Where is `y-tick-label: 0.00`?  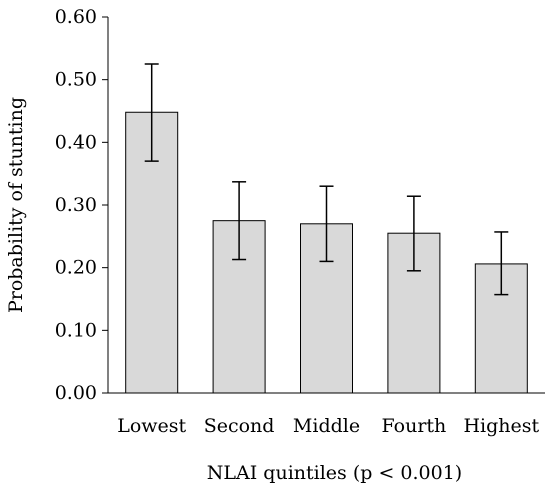 y-tick-label: 0.00 is located at coordinates (76, 393).